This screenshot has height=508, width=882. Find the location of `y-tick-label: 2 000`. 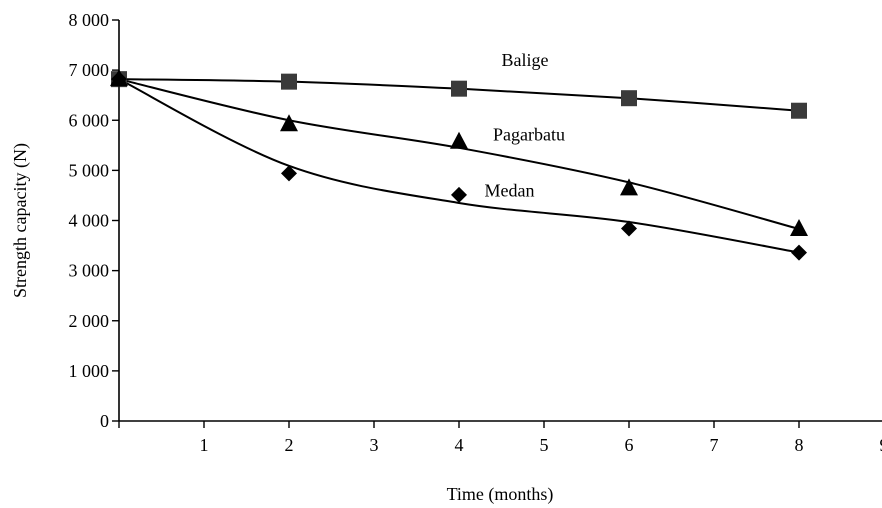

y-tick-label: 2 000 is located at coordinates (89, 321).